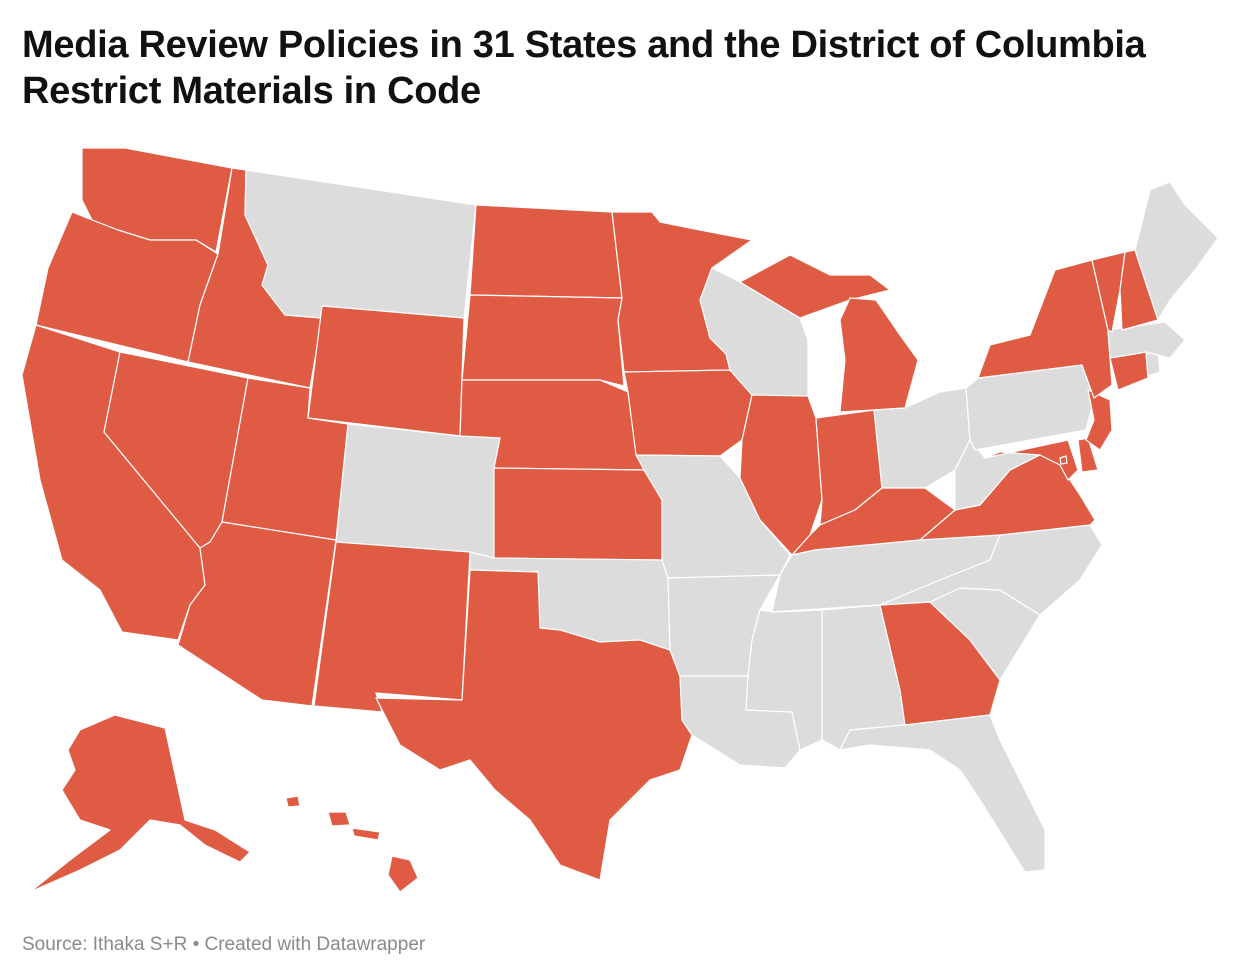 The image size is (1240, 980). What do you see at coordinates (815, 286) in the screenshot?
I see `state-michigan-upper` at bounding box center [815, 286].